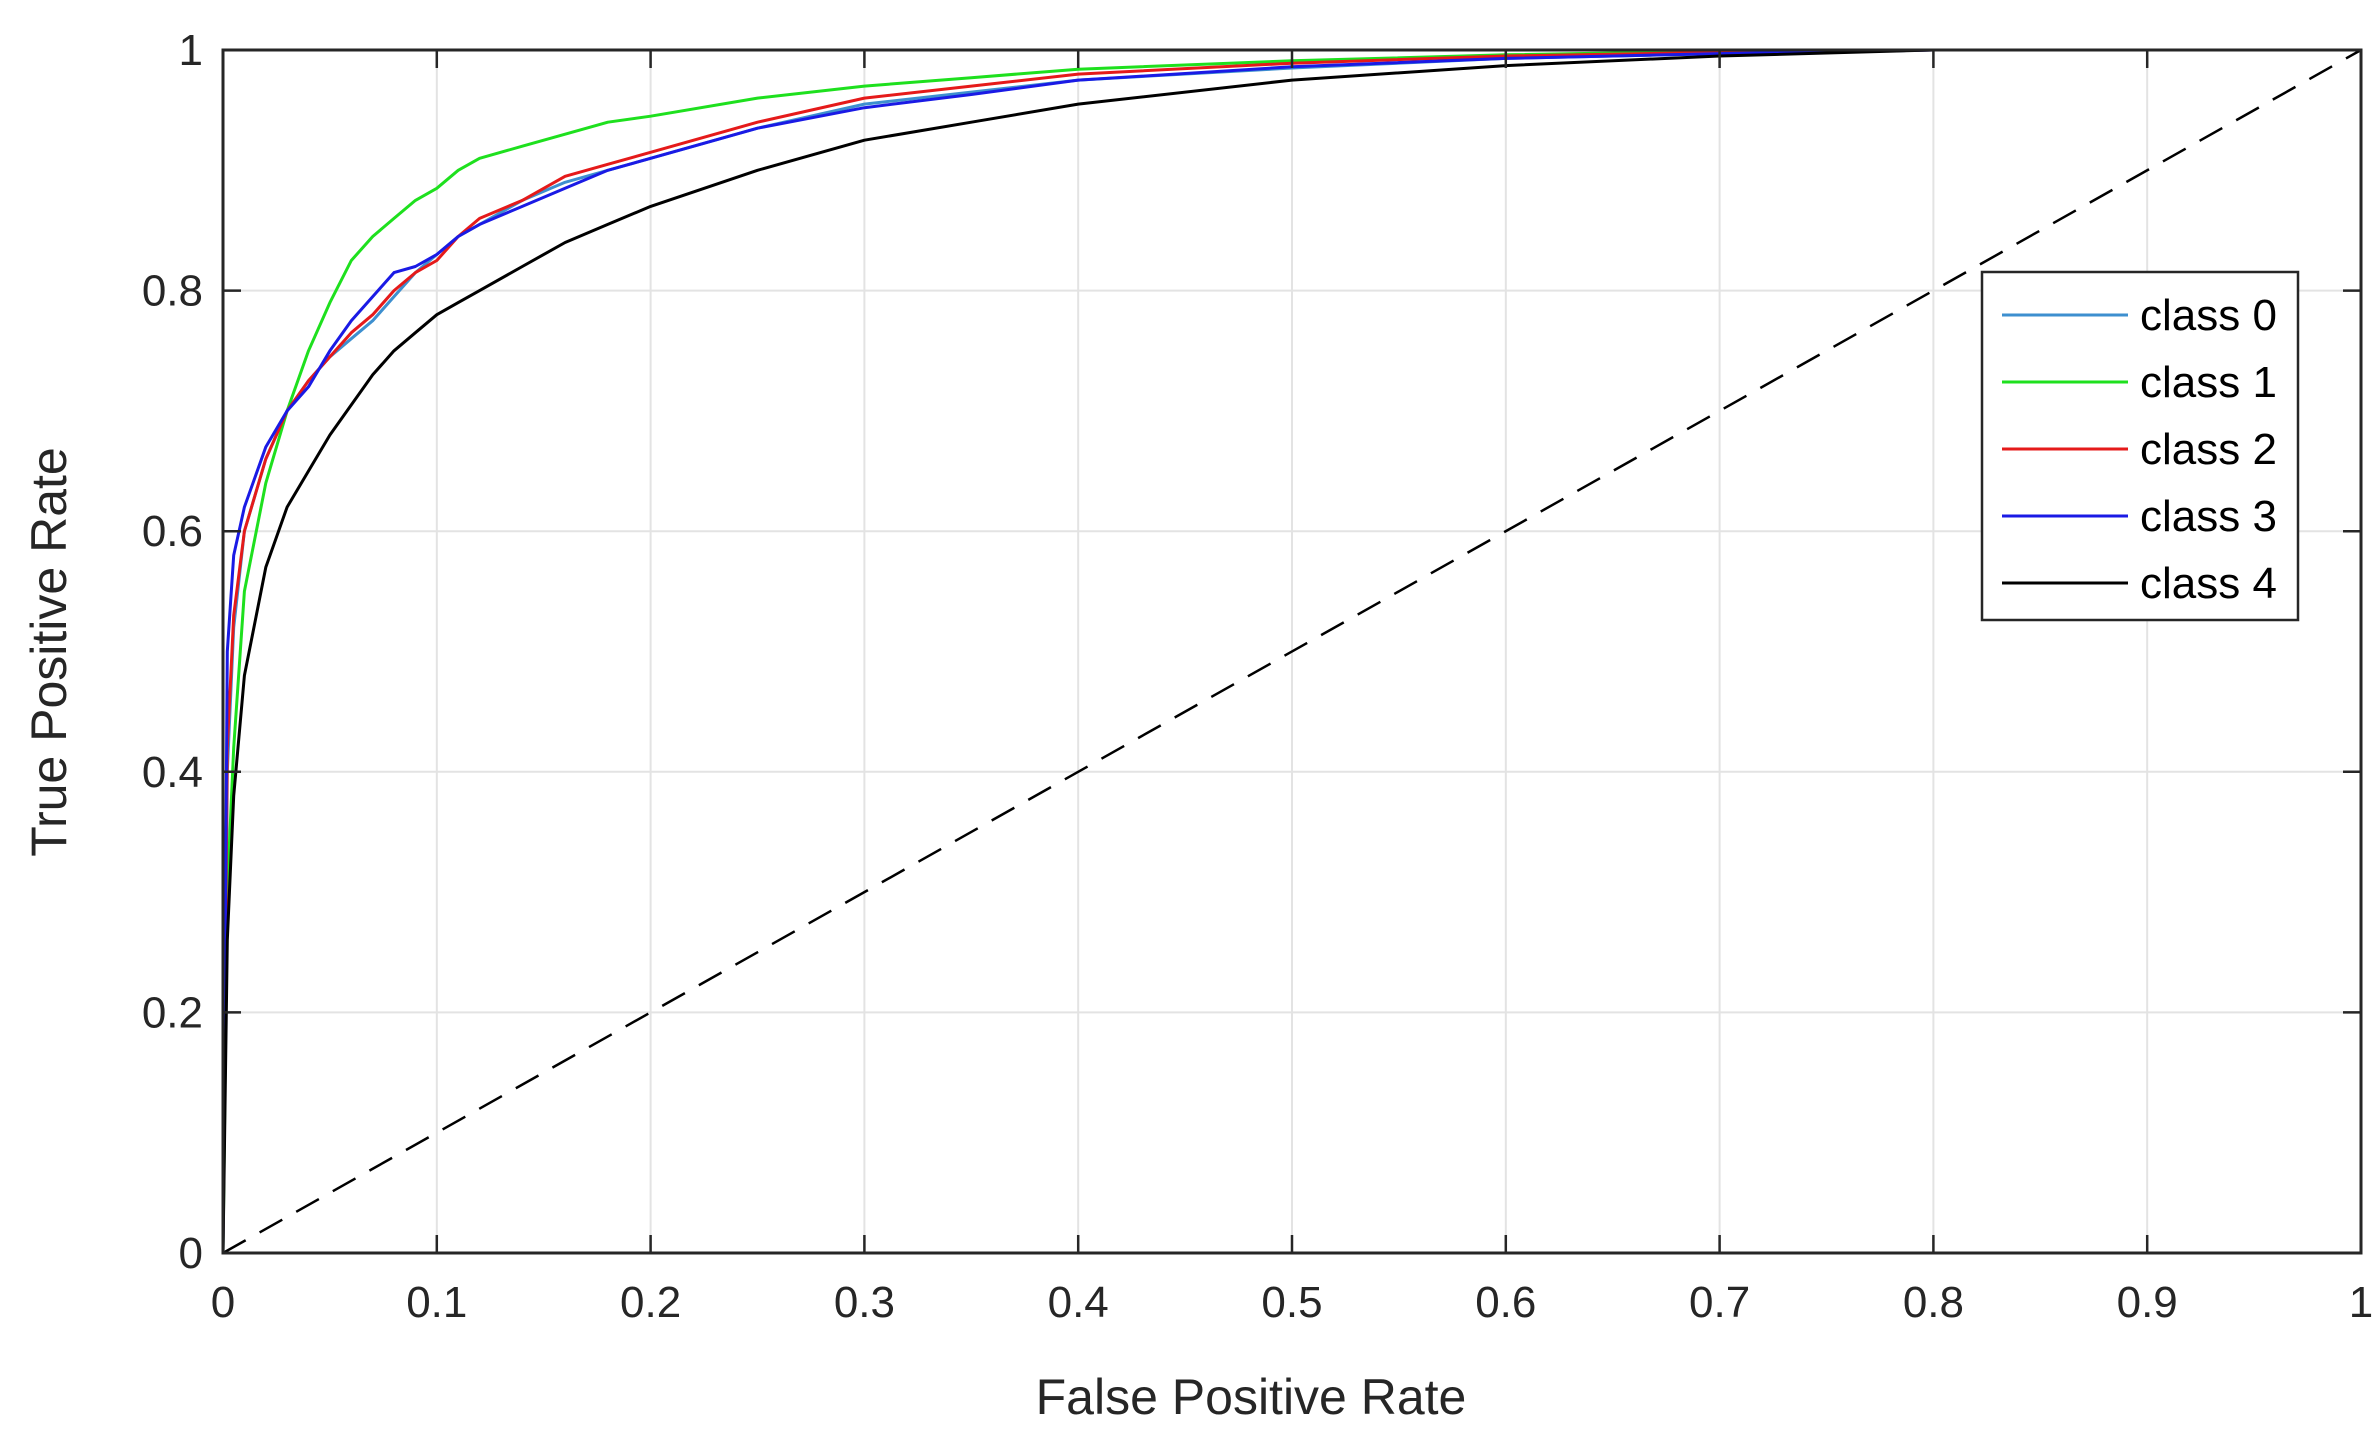 The height and width of the screenshot is (1448, 2375). Describe the element at coordinates (1251, 1397) in the screenshot. I see `x-axis-label: False Positive Rate` at that location.